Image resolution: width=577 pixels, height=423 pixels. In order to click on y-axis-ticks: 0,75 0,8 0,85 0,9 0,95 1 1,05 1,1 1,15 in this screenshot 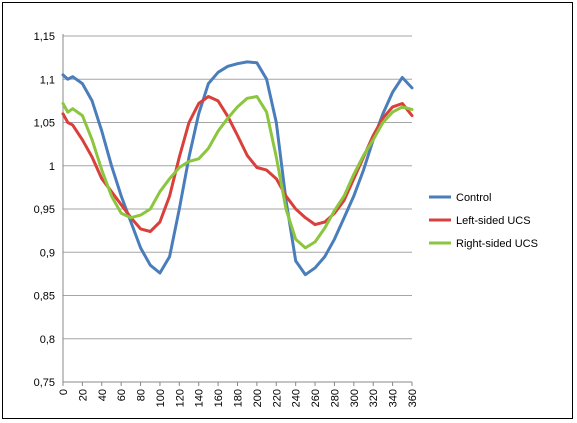, I will do `click(44, 210)`.